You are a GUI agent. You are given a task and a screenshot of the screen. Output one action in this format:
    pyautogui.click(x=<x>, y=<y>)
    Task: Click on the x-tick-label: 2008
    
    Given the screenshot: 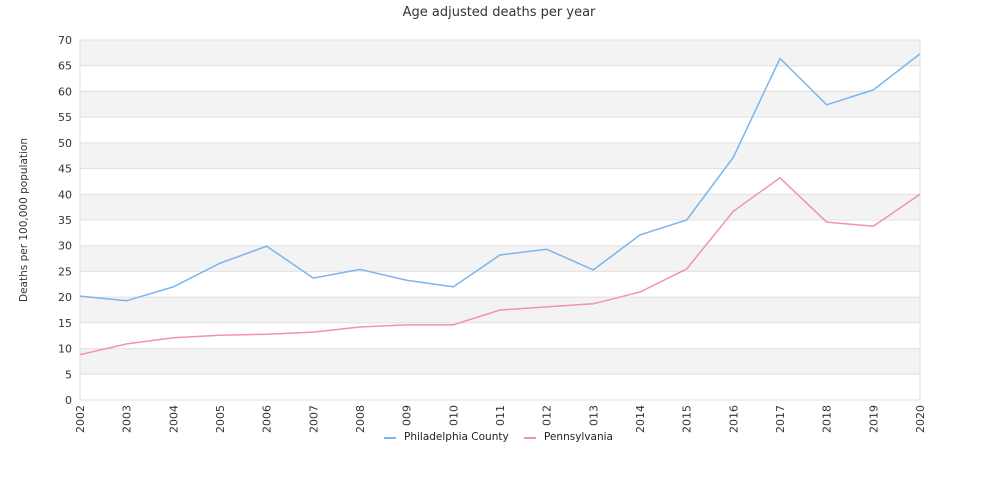 What is the action you would take?
    pyautogui.click(x=360, y=419)
    